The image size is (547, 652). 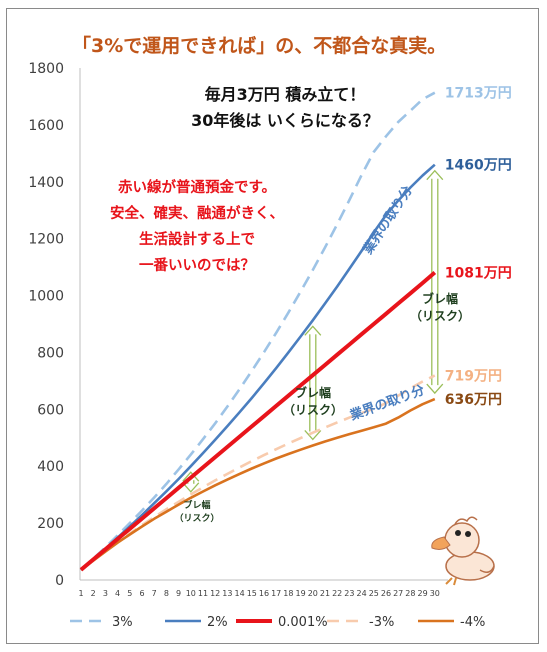 What do you see at coordinates (117, 593) in the screenshot?
I see `x-tick-label: 4` at bounding box center [117, 593].